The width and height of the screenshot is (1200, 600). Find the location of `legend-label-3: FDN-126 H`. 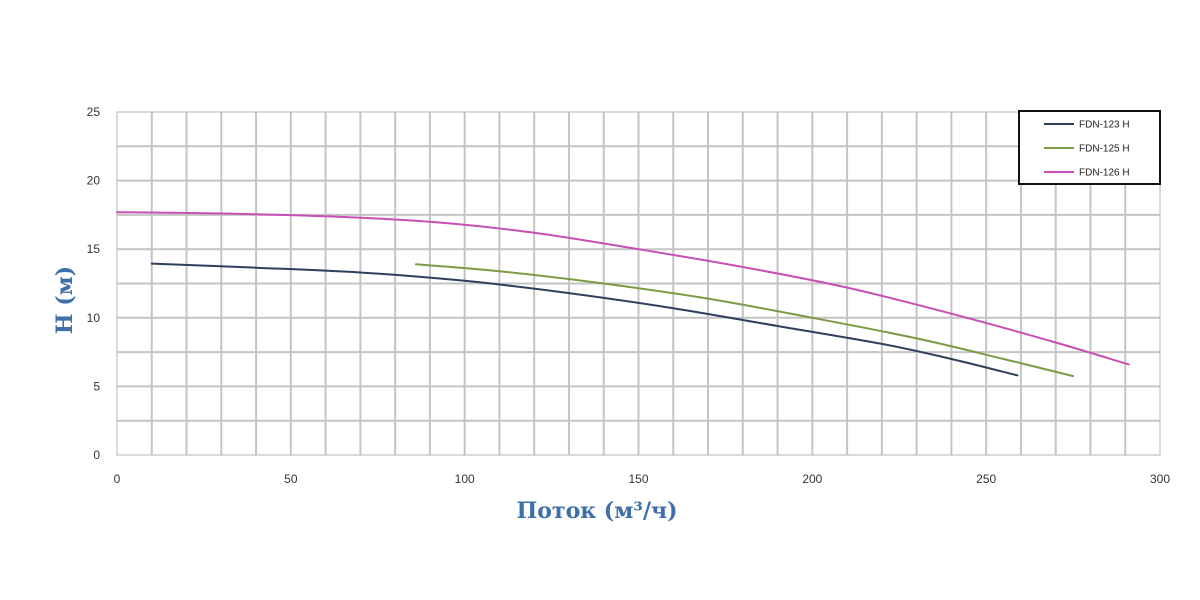

legend-label-3: FDN-126 H is located at coordinates (1104, 173).